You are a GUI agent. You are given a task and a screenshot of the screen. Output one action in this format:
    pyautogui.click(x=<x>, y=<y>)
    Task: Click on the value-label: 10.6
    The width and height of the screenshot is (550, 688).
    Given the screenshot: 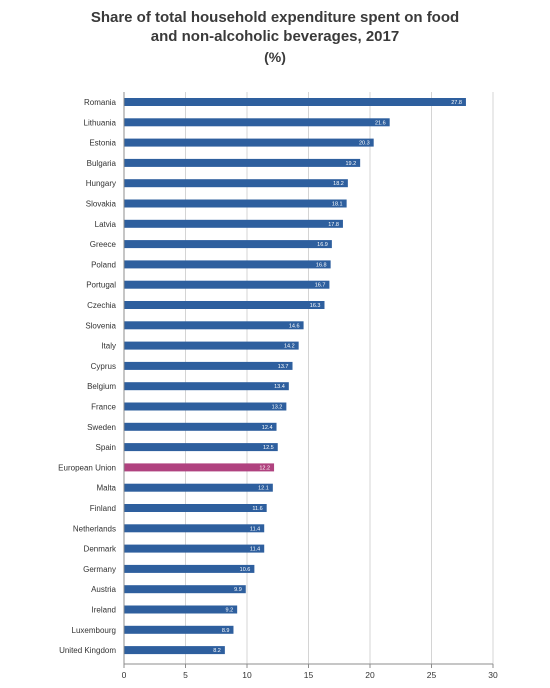 What is the action you would take?
    pyautogui.click(x=245, y=570)
    